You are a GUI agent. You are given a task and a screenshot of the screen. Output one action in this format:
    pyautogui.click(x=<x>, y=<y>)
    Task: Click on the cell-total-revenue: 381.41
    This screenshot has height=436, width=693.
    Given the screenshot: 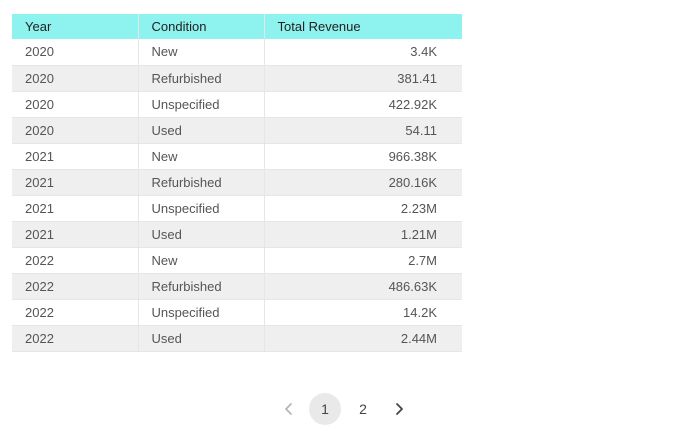 What is the action you would take?
    pyautogui.click(x=363, y=78)
    